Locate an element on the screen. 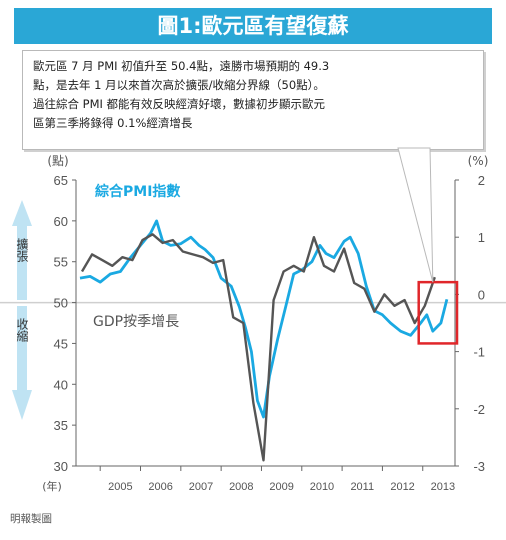 This screenshot has height=540, width=506. left-tick-label: 65 is located at coordinates (61, 180).